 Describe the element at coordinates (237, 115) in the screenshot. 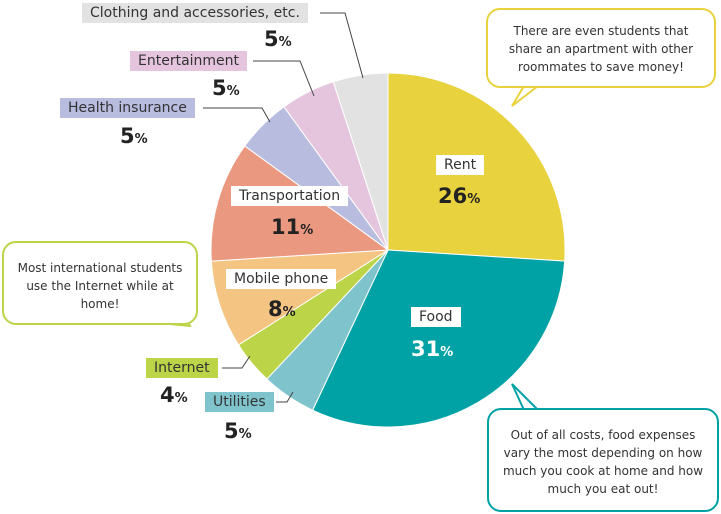

I see `leader-health` at that location.